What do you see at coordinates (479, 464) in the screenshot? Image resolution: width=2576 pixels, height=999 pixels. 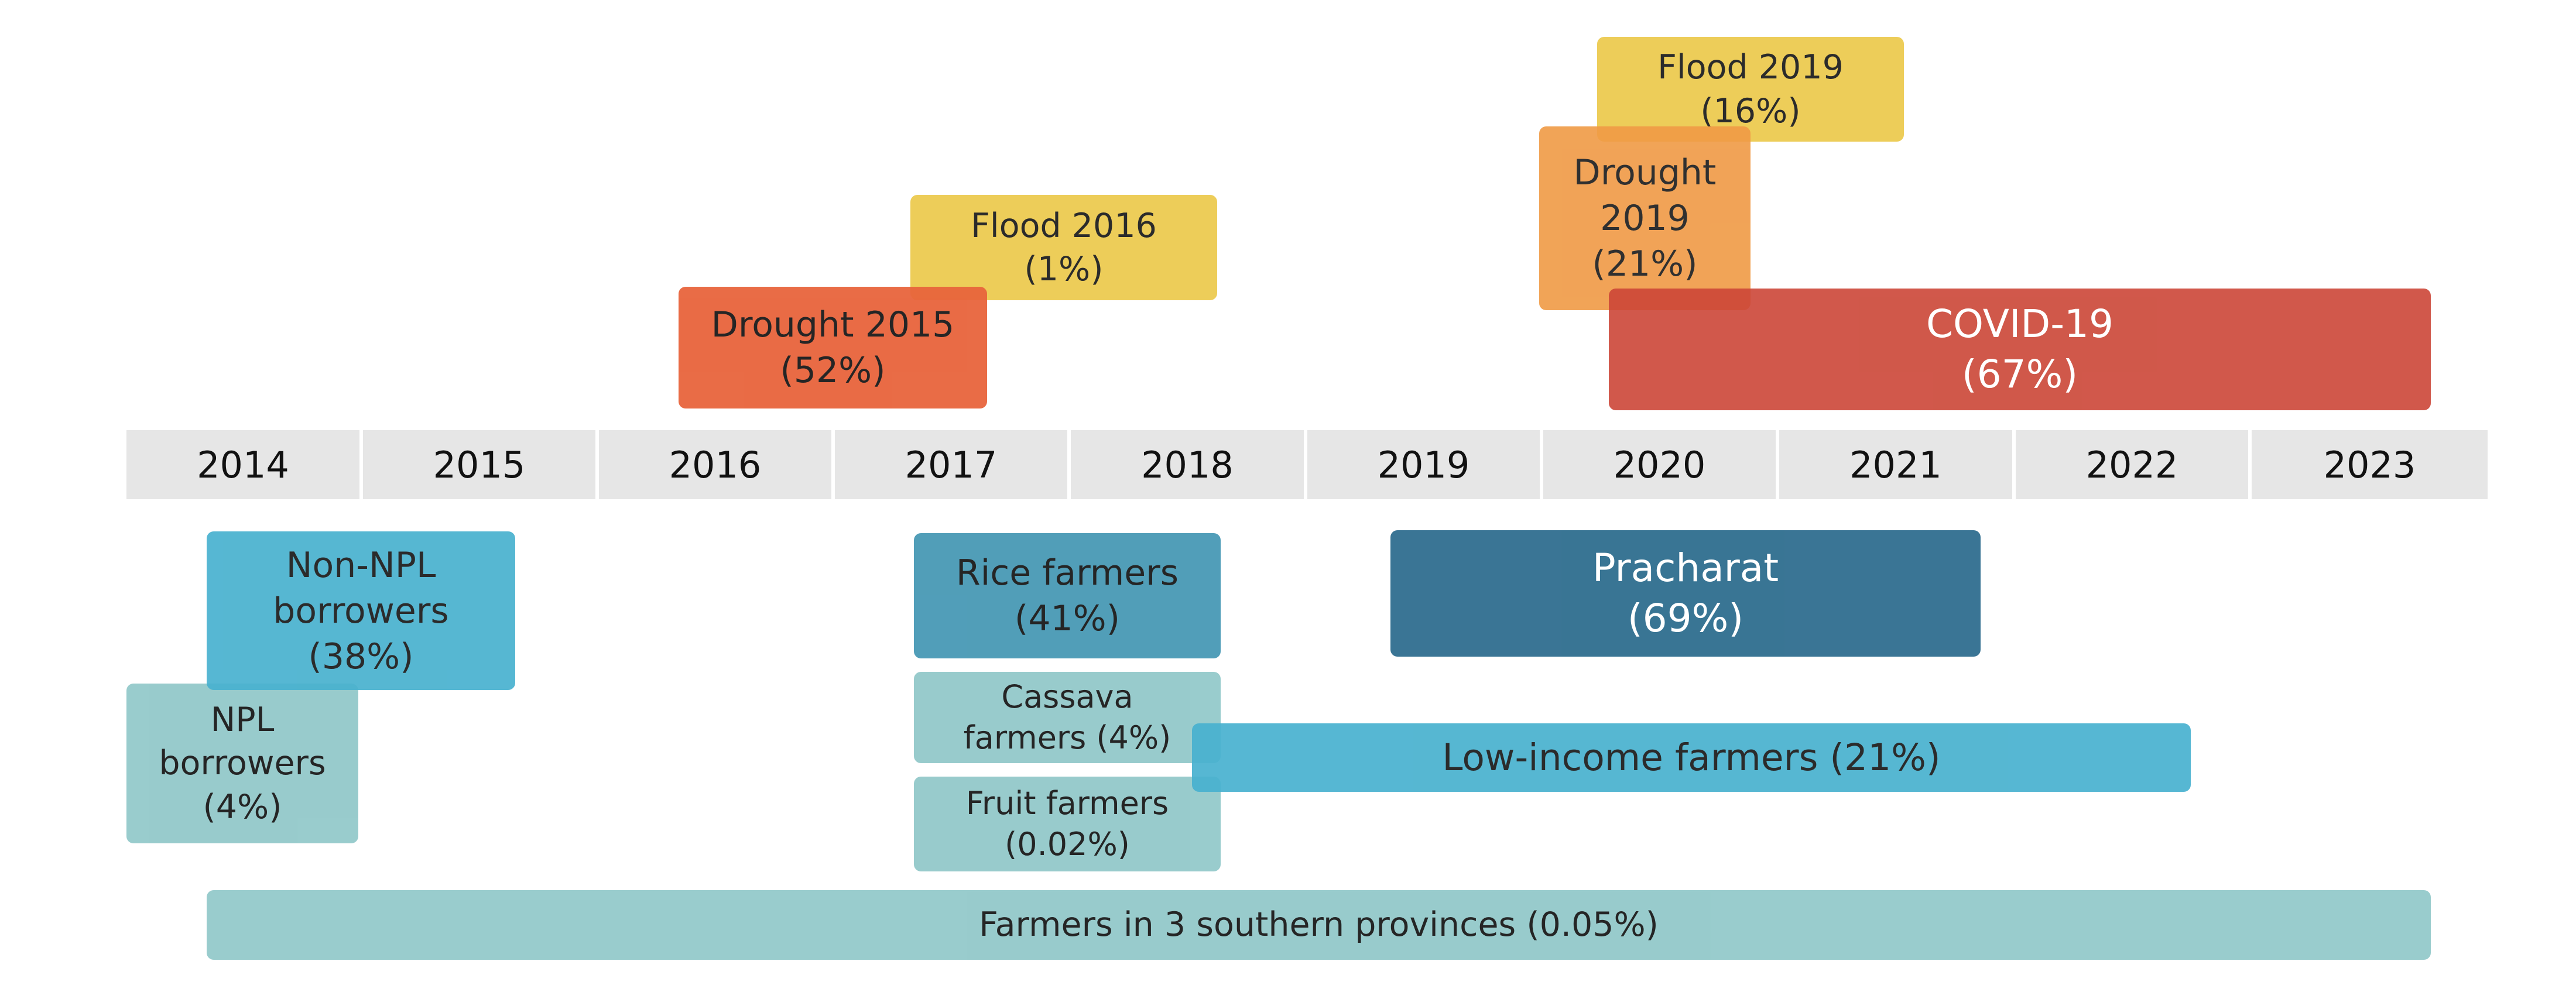 I see `year-label-2015: 2015` at bounding box center [479, 464].